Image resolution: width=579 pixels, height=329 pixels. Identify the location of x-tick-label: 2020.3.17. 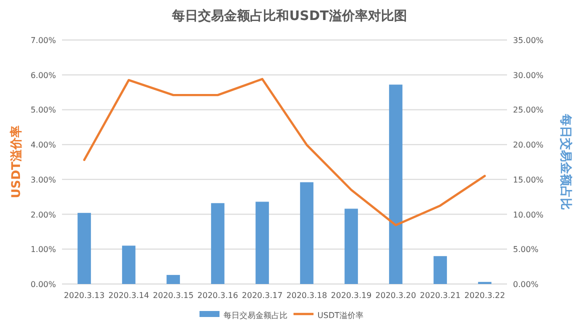
(262, 295).